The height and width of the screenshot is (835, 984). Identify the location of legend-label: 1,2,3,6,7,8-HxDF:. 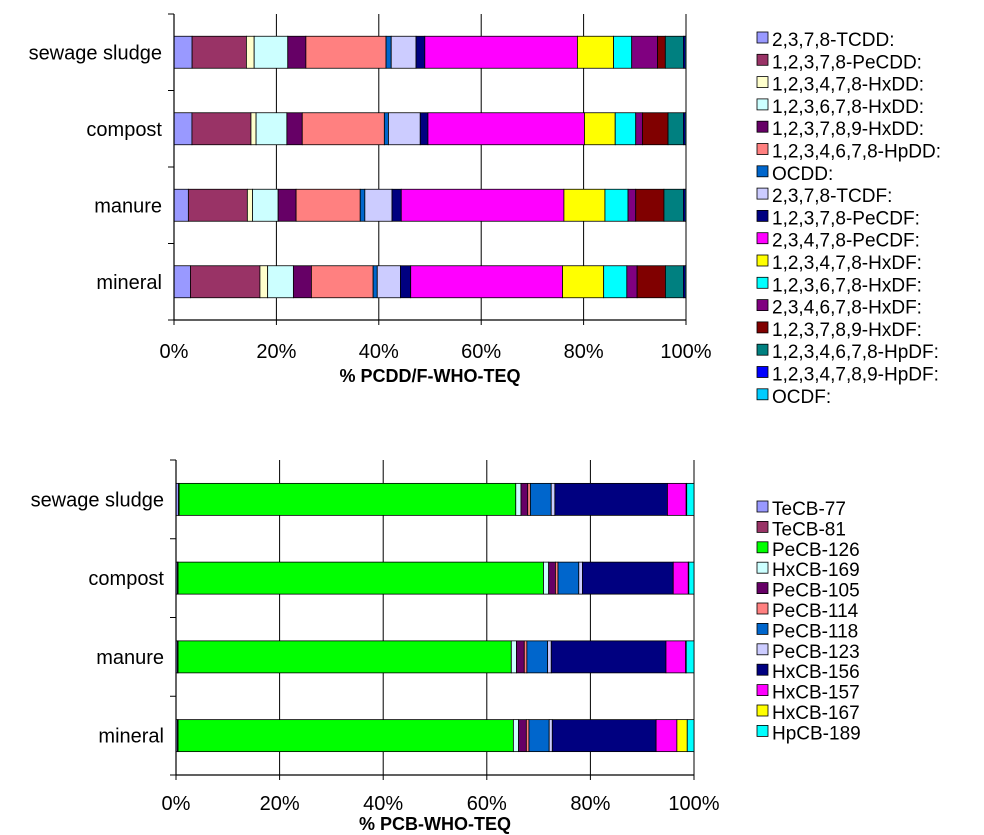
(847, 285).